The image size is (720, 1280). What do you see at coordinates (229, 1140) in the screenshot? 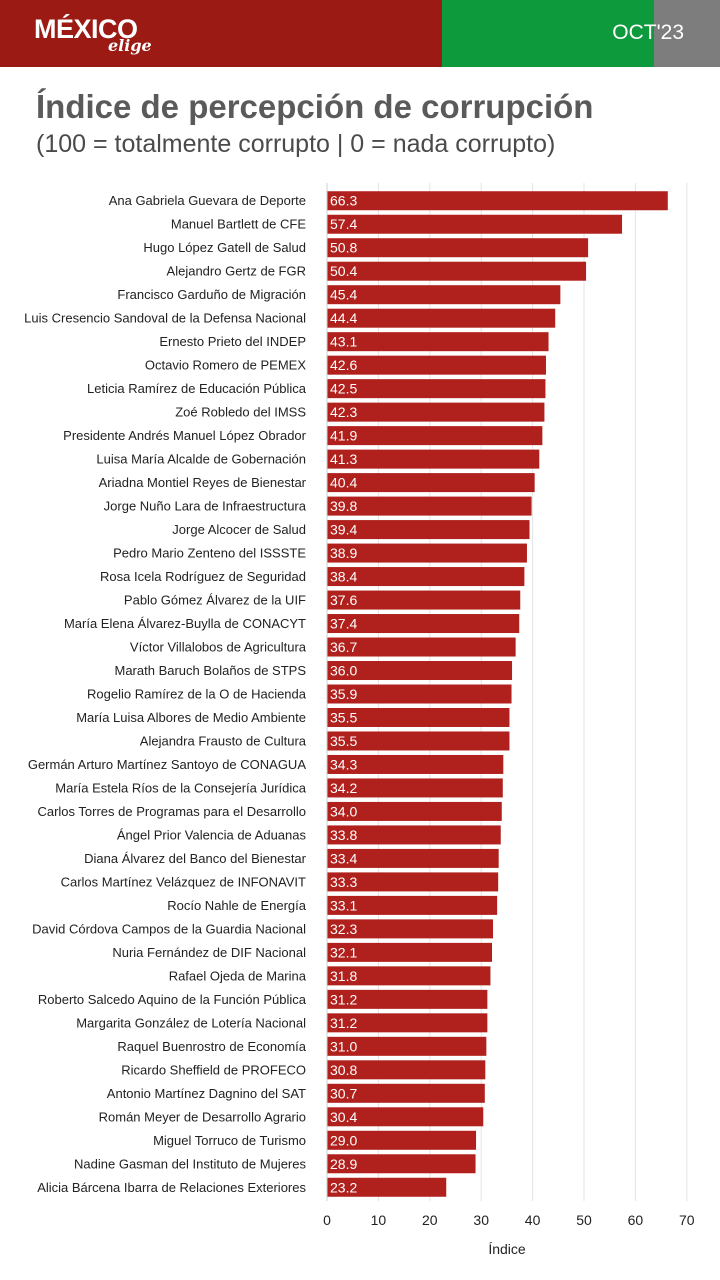
I see `category-label: Miguel Torruco de Turismo` at bounding box center [229, 1140].